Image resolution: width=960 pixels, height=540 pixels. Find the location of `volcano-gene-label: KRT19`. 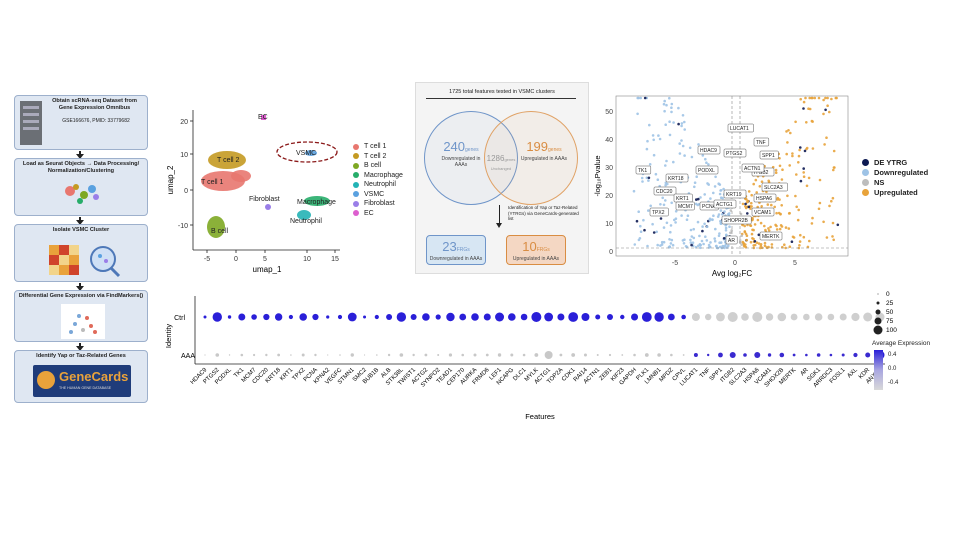

volcano-gene-label: KRT19 is located at coordinates (734, 195).